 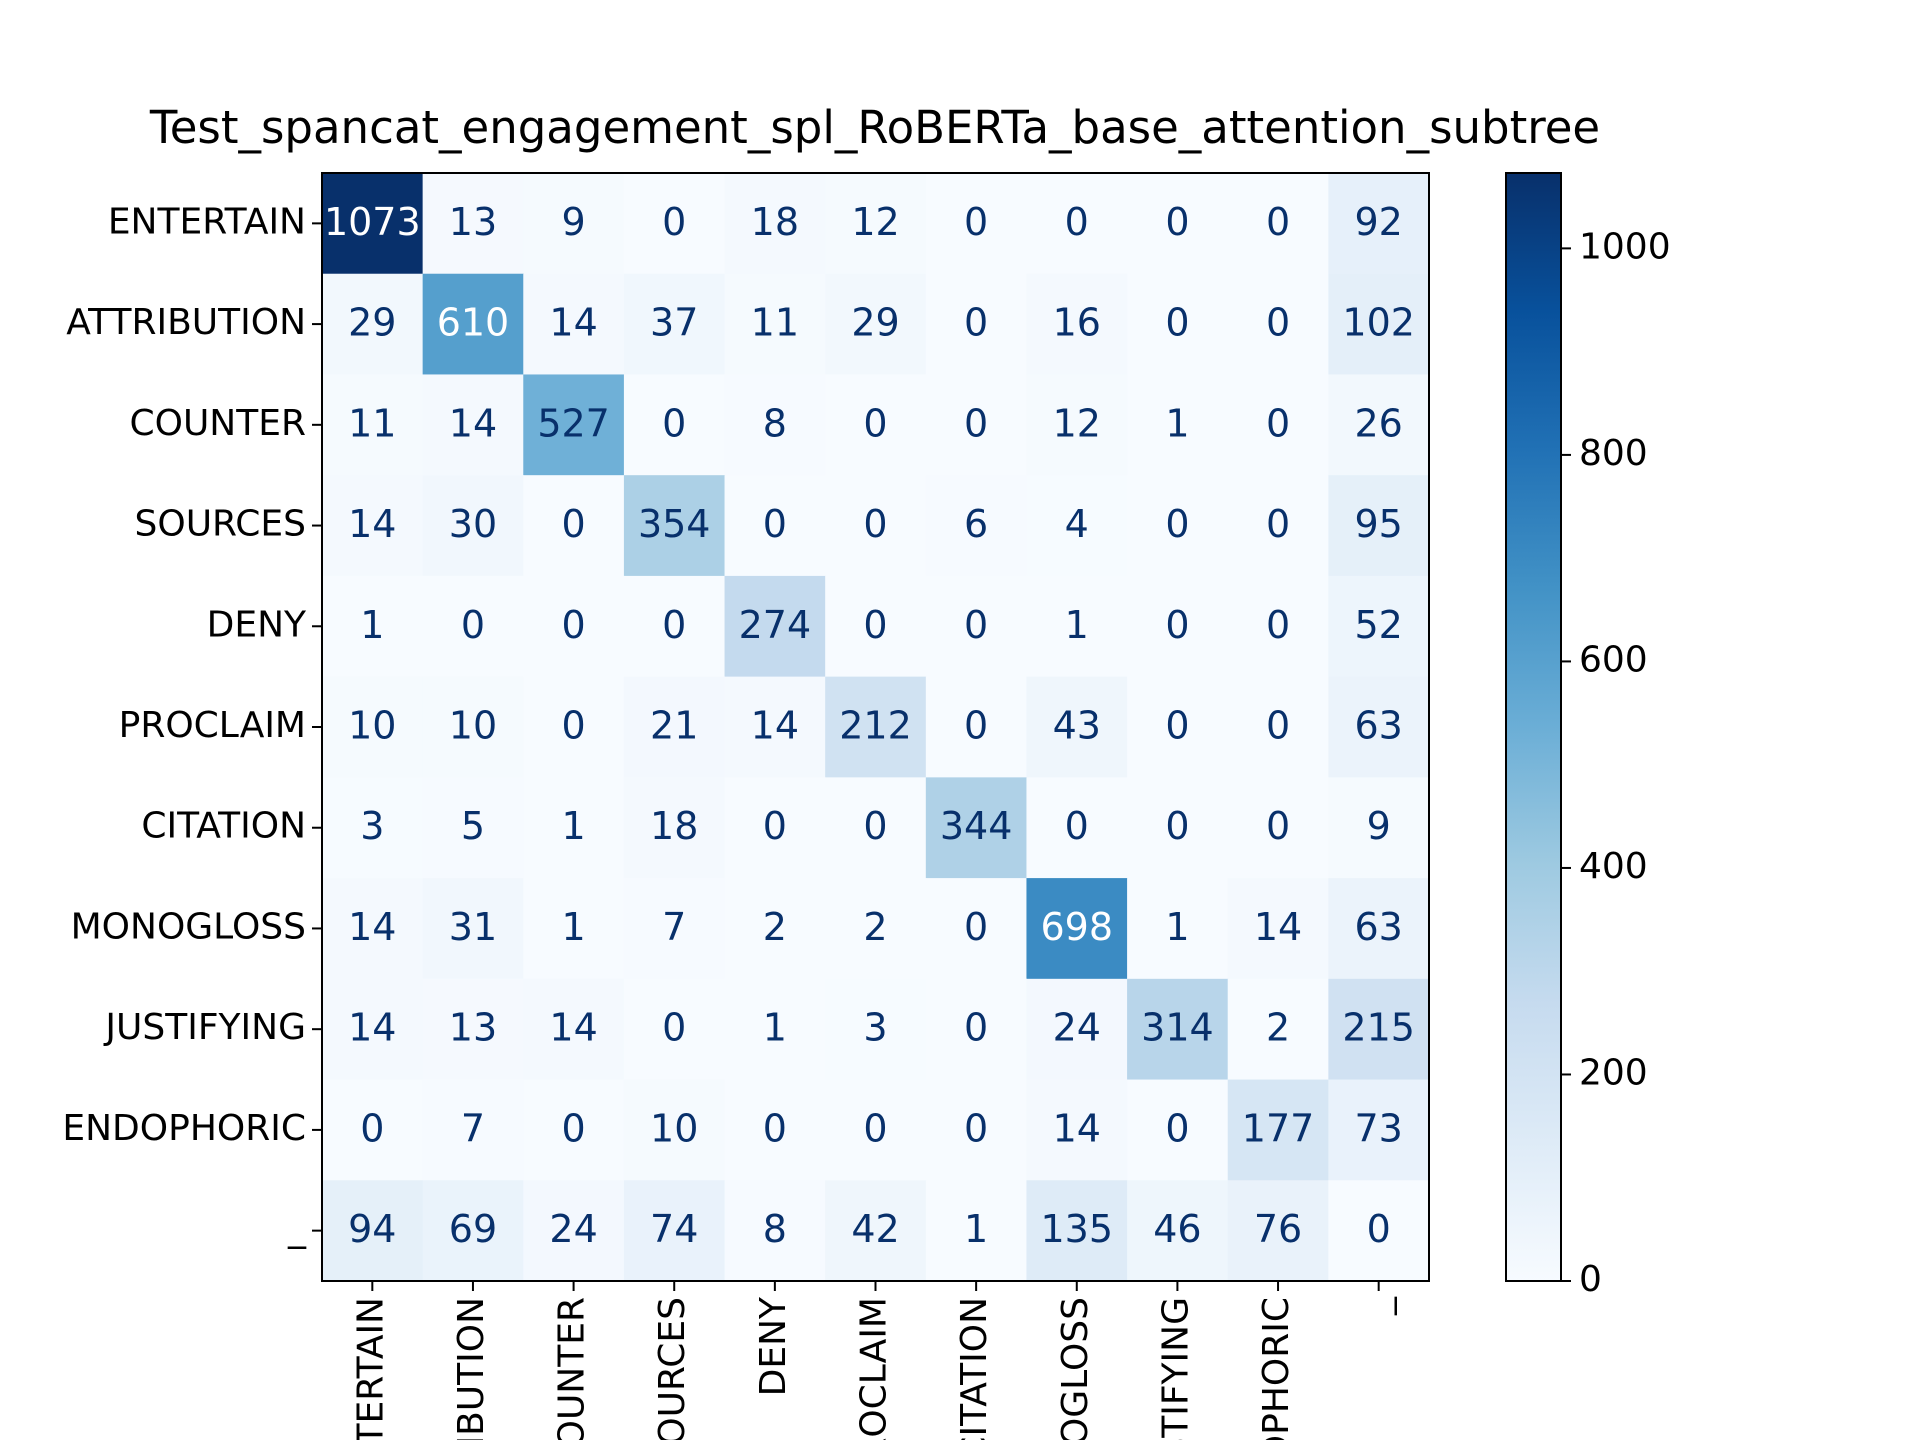 I want to click on cell-label: 13, so click(x=473, y=222).